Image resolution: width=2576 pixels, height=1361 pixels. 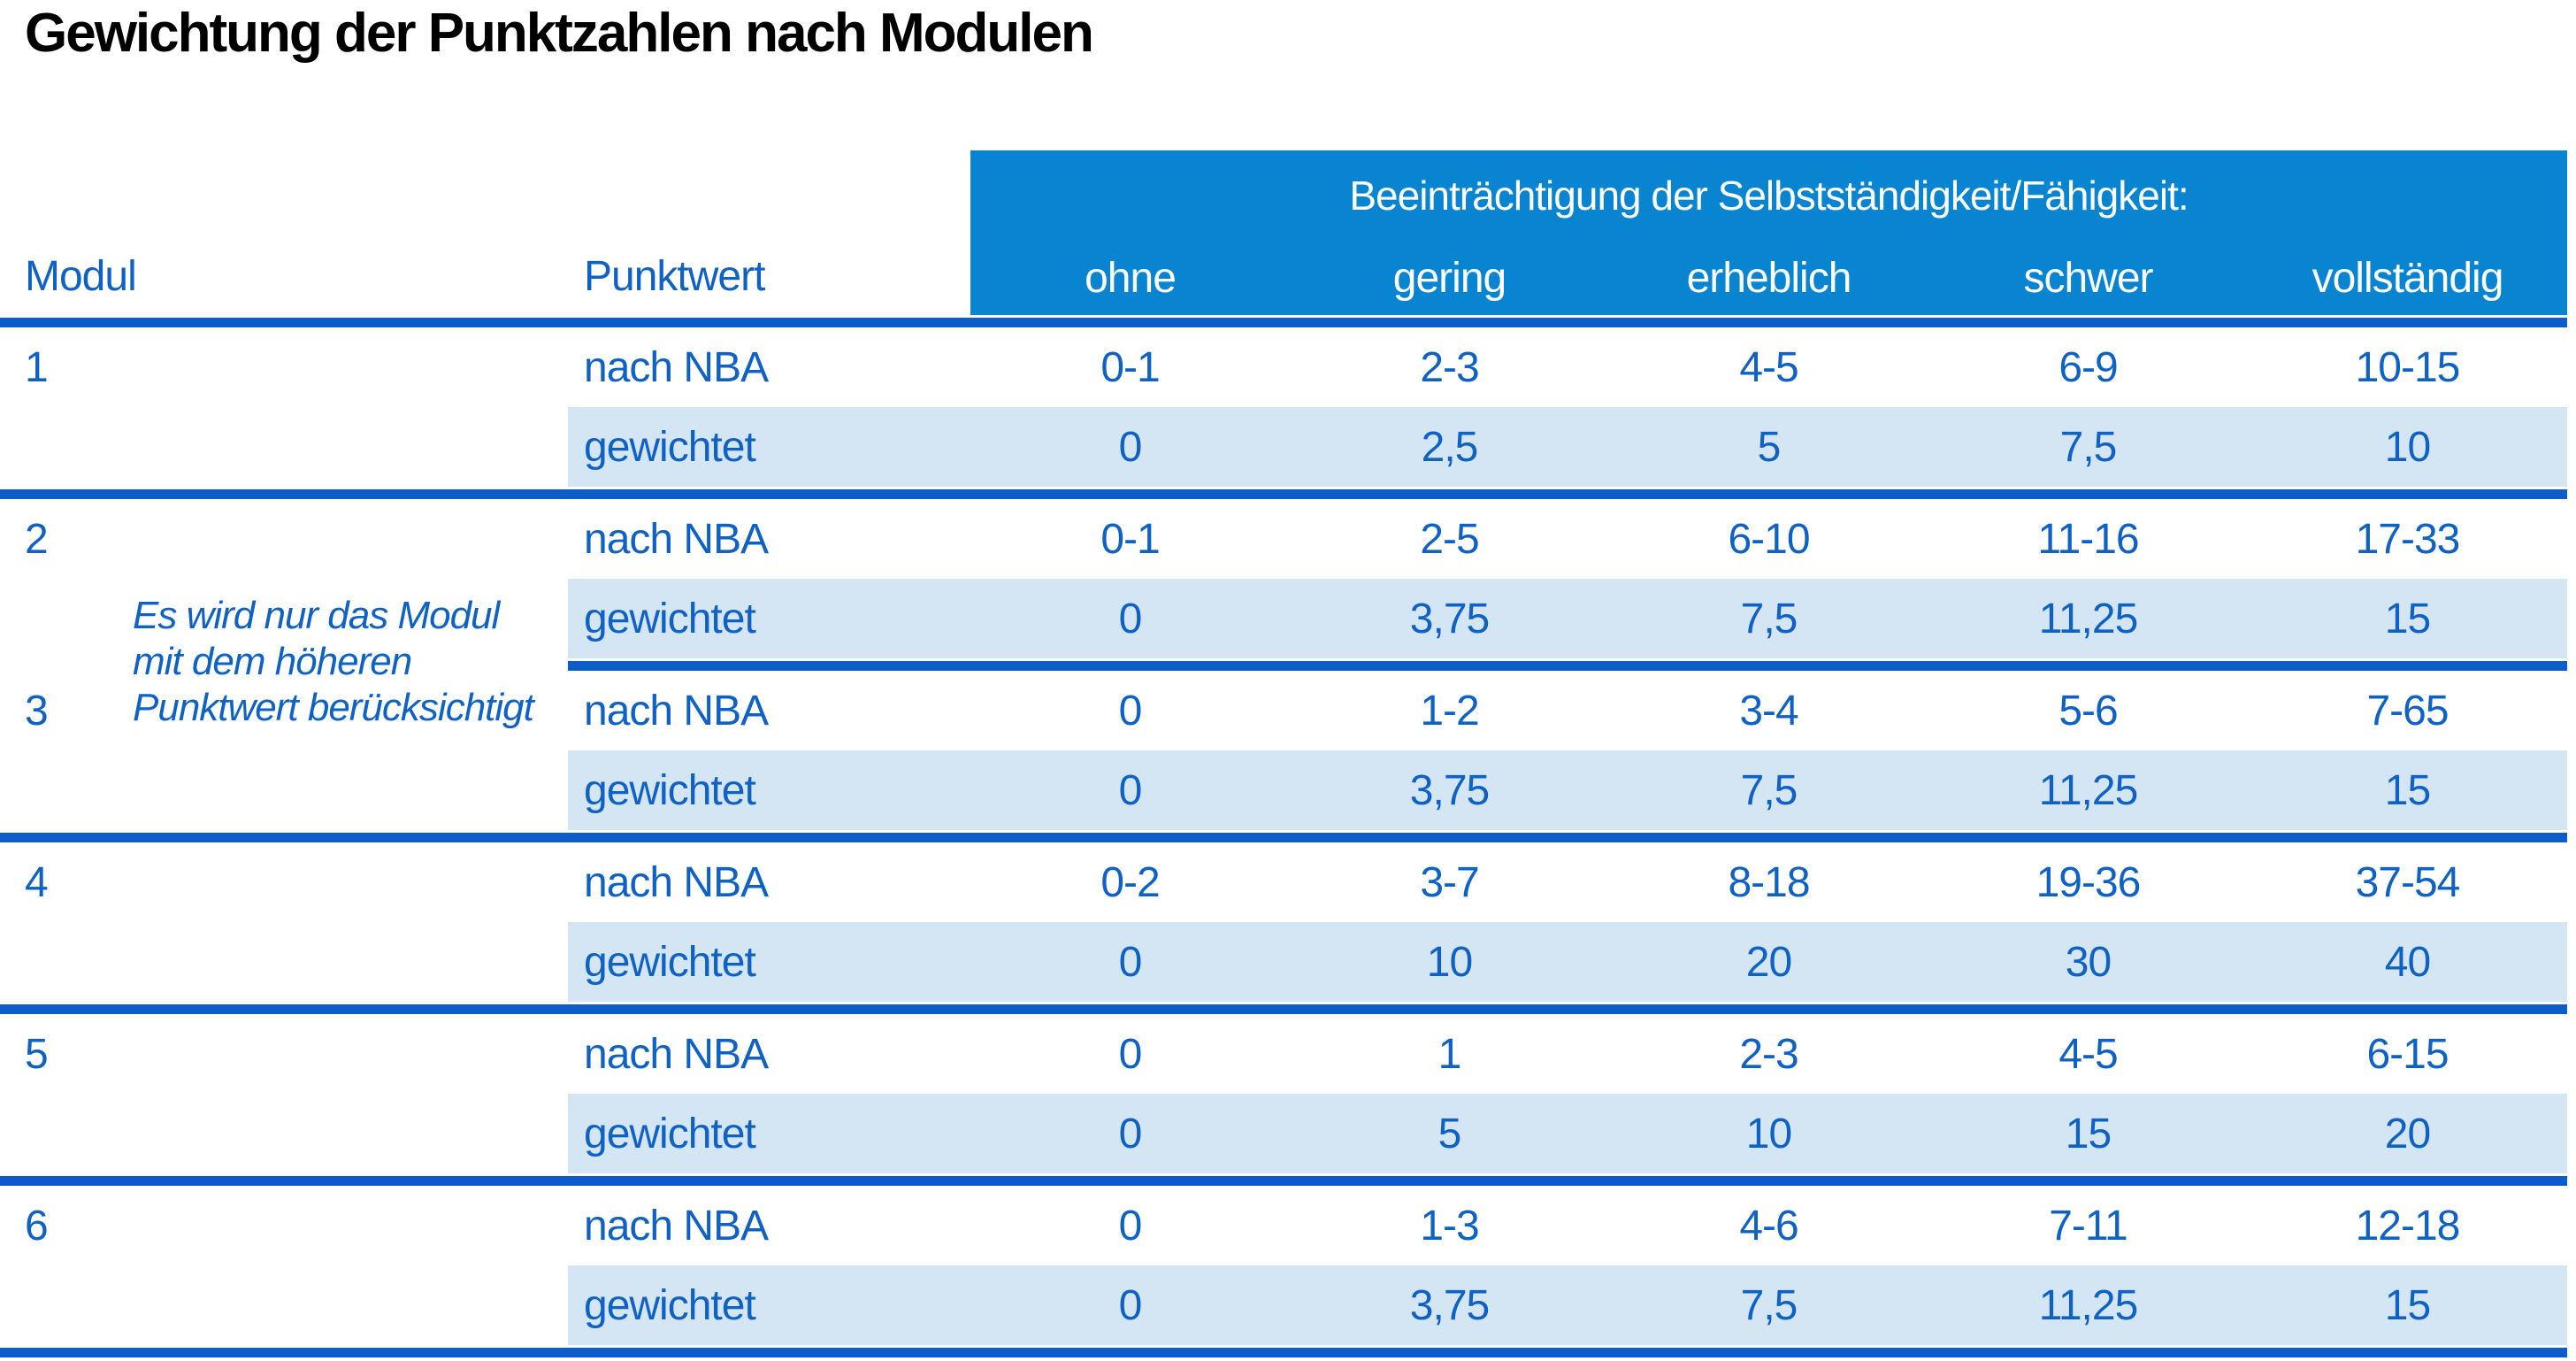 I want to click on cell-value: 2,5, so click(x=1450, y=447).